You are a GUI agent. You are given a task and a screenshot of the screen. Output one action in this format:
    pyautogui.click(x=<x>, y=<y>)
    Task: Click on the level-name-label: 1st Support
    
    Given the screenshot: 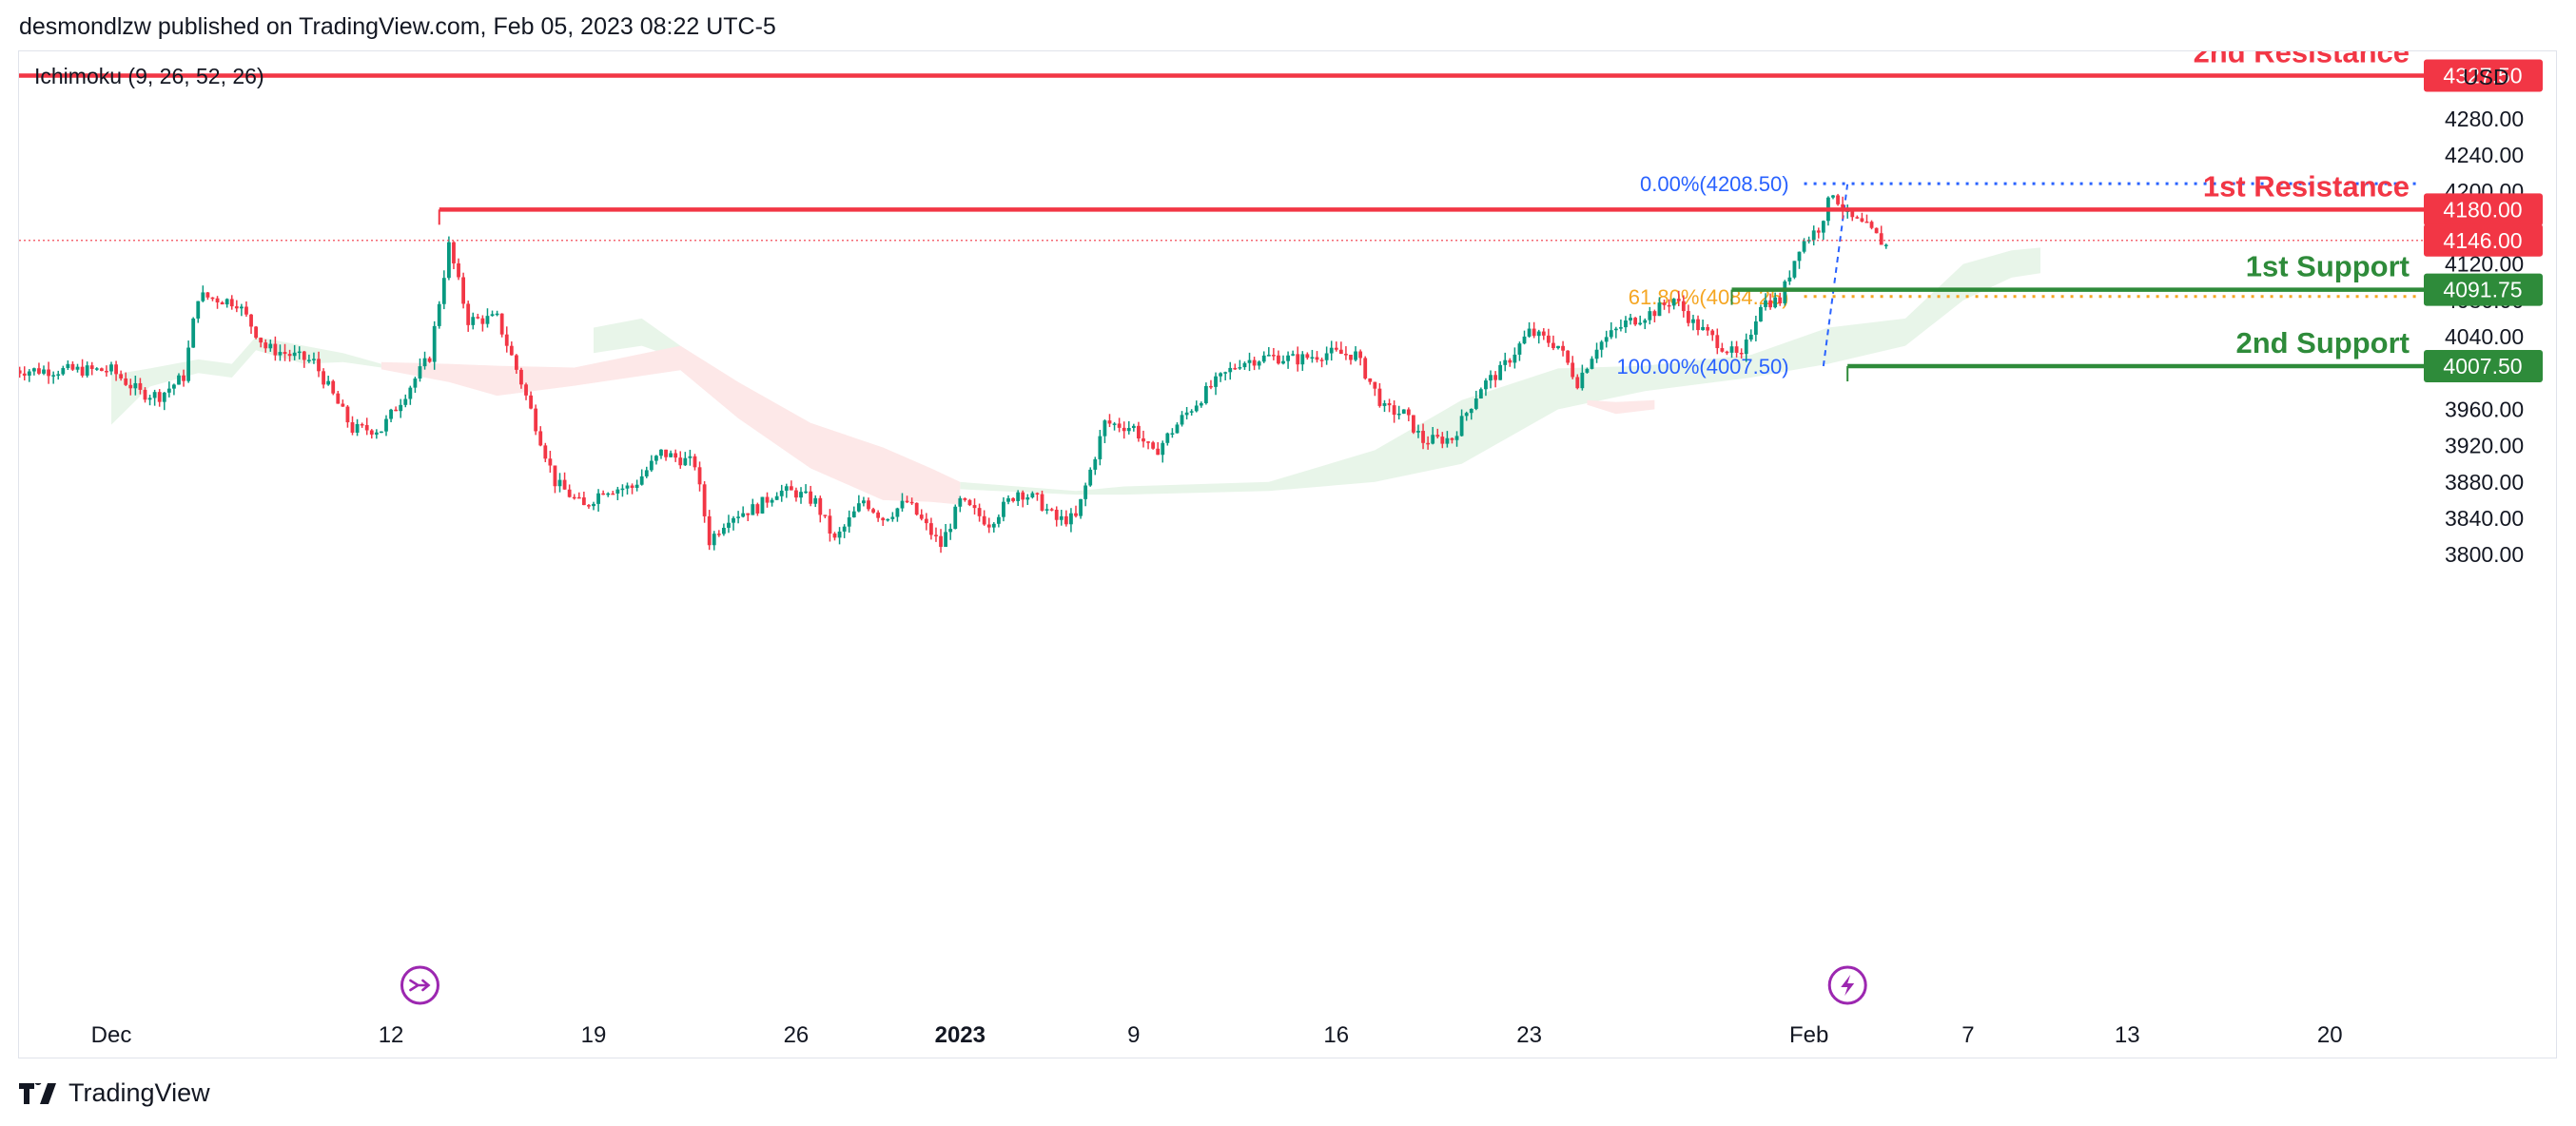 What is the action you would take?
    pyautogui.click(x=2328, y=266)
    